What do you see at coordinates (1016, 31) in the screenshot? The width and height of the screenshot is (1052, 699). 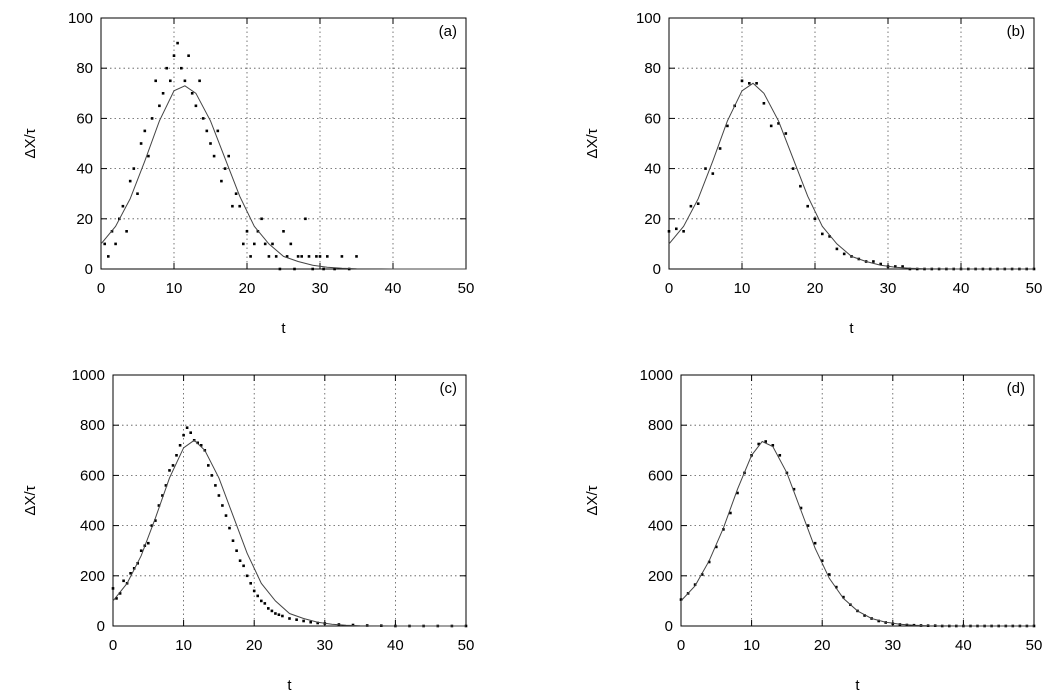 I see `panel-label: (b)` at bounding box center [1016, 31].